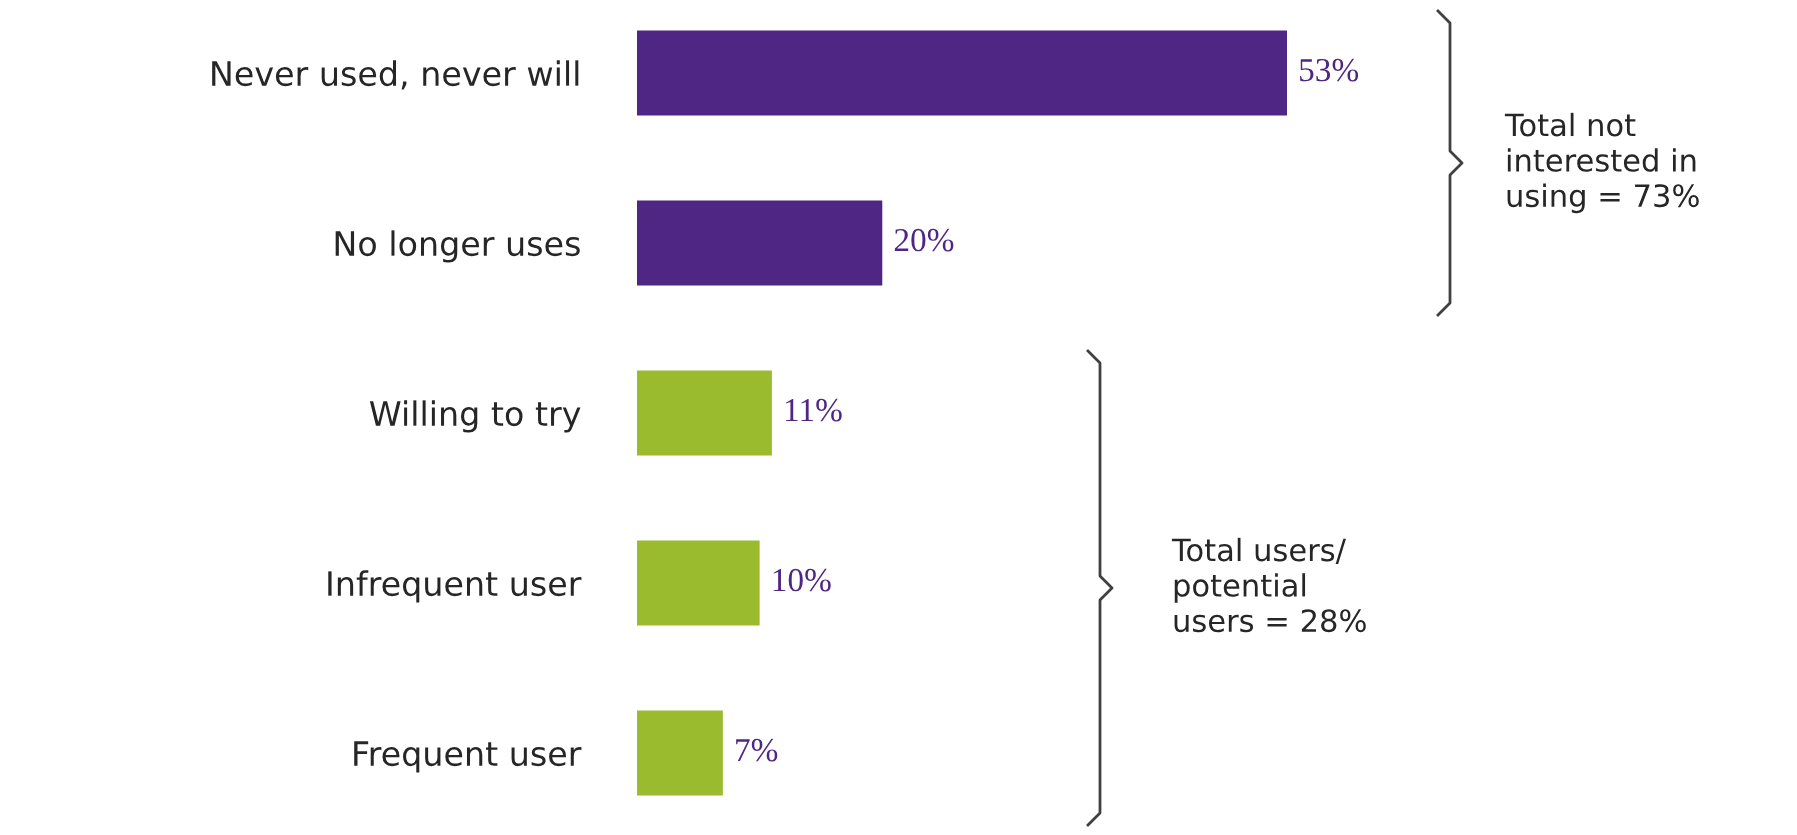 Image resolution: width=1797 pixels, height=835 pixels. What do you see at coordinates (757, 750) in the screenshot?
I see `data-label: 7%` at bounding box center [757, 750].